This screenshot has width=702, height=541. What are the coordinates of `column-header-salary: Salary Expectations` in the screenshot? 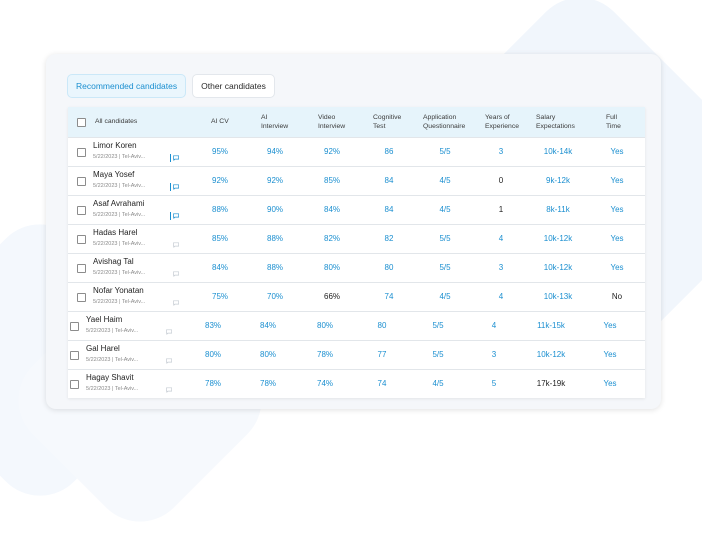 It's located at (555, 122).